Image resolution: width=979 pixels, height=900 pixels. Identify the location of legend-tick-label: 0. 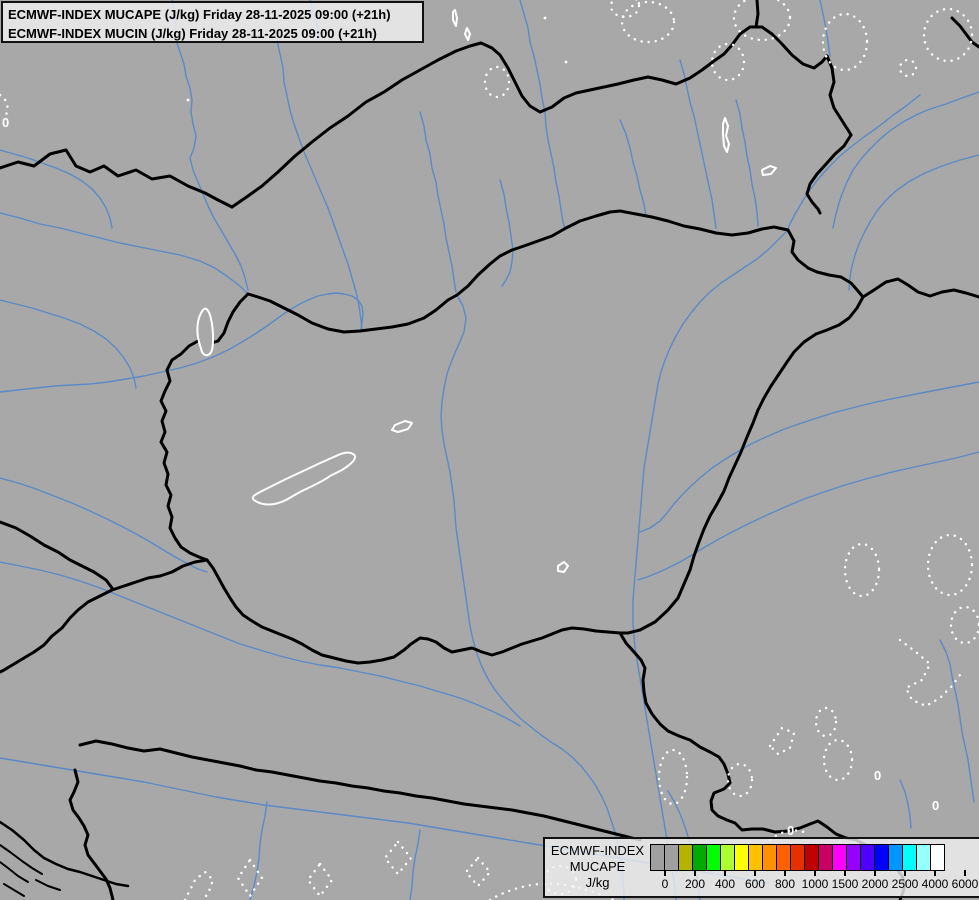
(665, 884).